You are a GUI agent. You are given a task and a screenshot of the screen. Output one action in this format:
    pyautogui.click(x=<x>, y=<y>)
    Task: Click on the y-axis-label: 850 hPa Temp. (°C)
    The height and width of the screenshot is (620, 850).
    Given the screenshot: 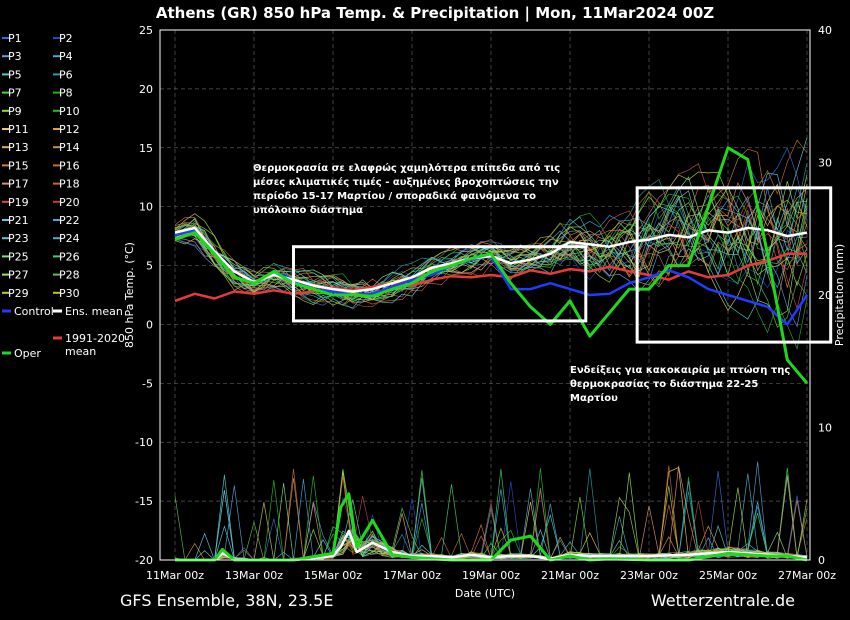 What is the action you would take?
    pyautogui.click(x=129, y=295)
    